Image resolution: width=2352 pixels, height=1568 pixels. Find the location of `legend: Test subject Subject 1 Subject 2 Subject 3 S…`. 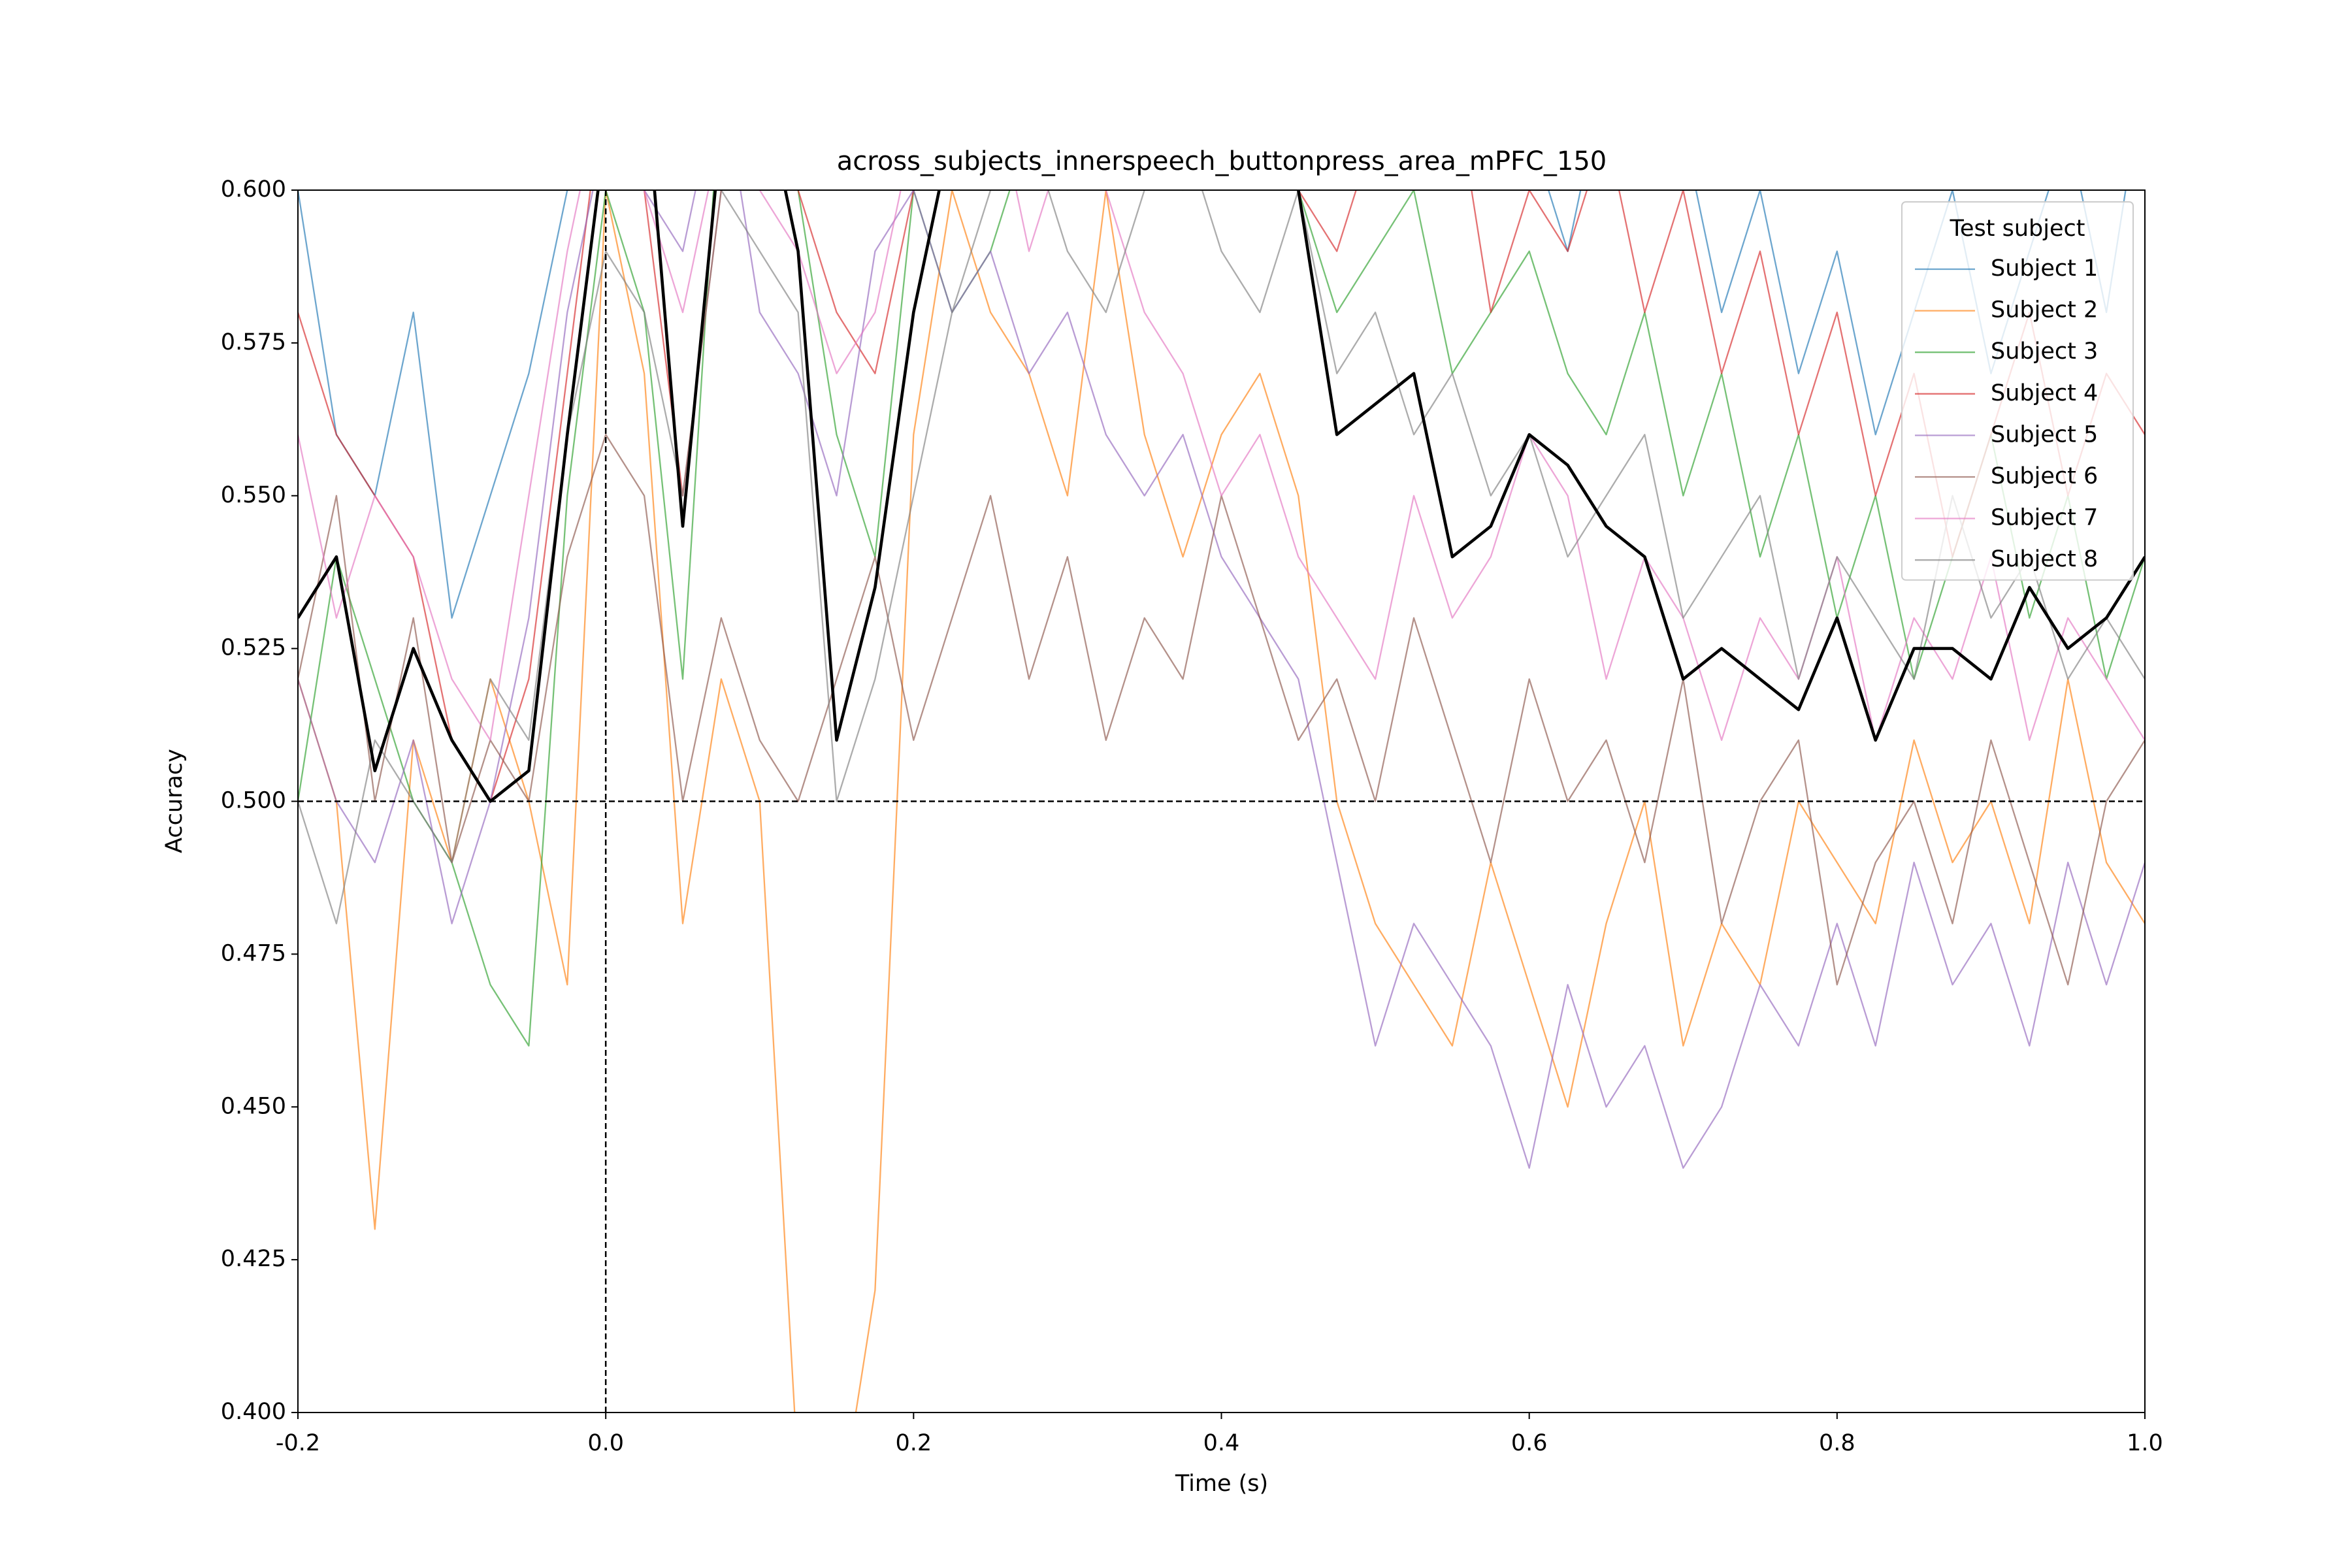

legend: Test subject Subject 1 Subject 2 Subject 3 S… is located at coordinates (2017, 391).